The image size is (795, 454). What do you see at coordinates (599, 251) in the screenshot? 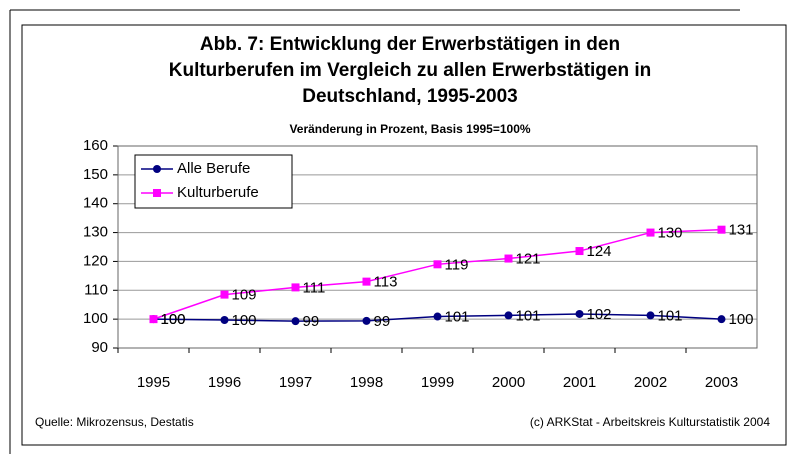
I see `data-label: 124` at bounding box center [599, 251].